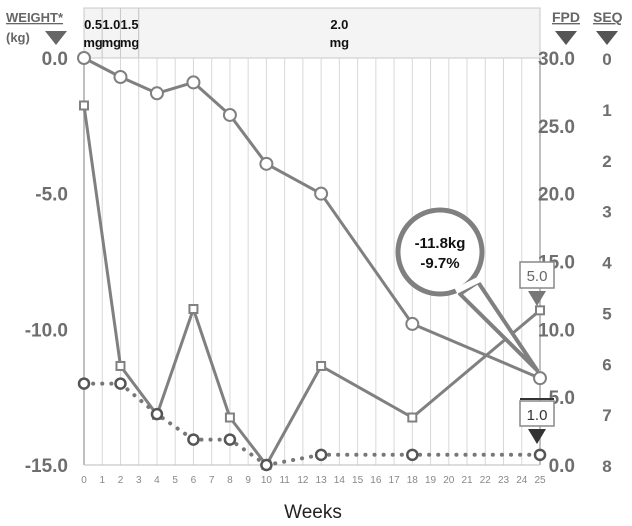 The width and height of the screenshot is (632, 526). What do you see at coordinates (46, 466) in the screenshot?
I see `weight-tick-label: -15.0` at bounding box center [46, 466].